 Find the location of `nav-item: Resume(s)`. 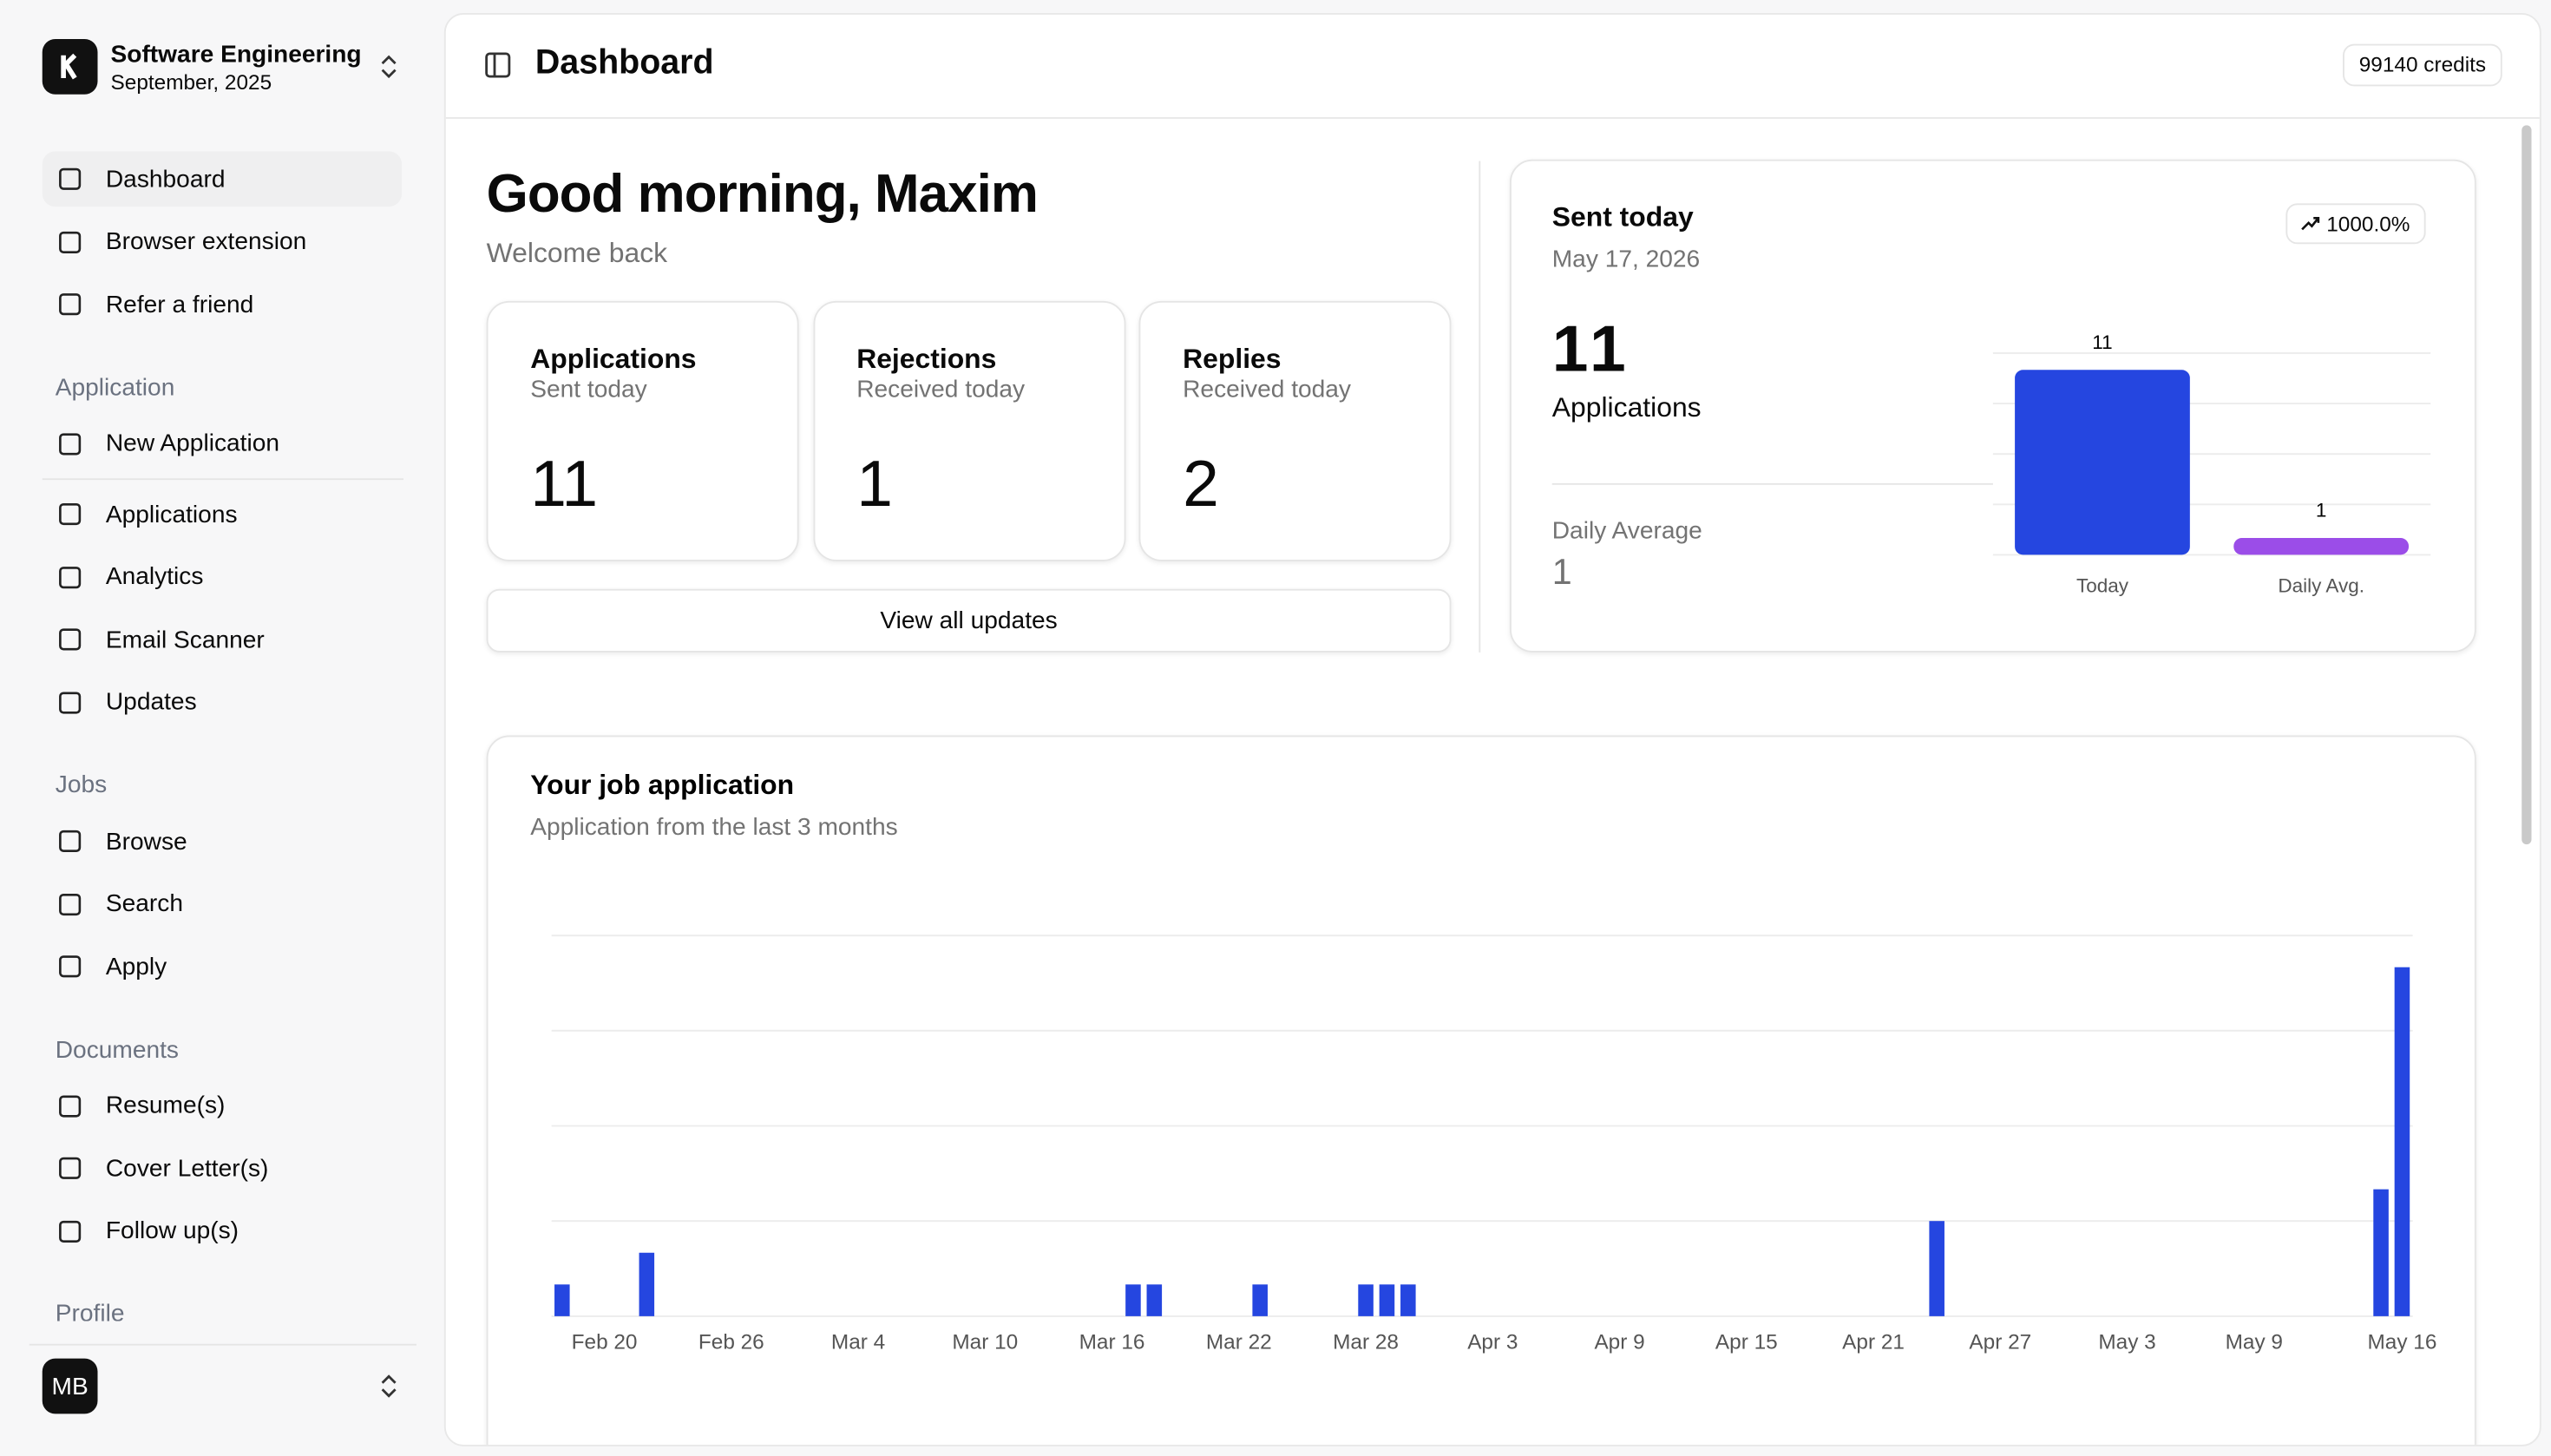

nav-item: Resume(s) is located at coordinates (222, 1105).